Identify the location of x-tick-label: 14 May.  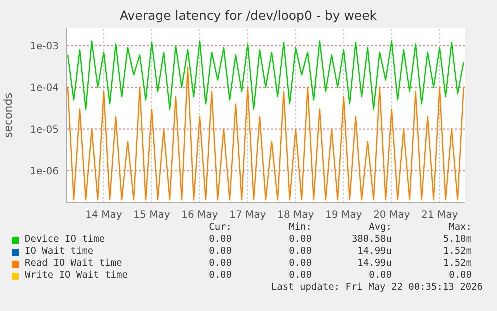
(104, 216).